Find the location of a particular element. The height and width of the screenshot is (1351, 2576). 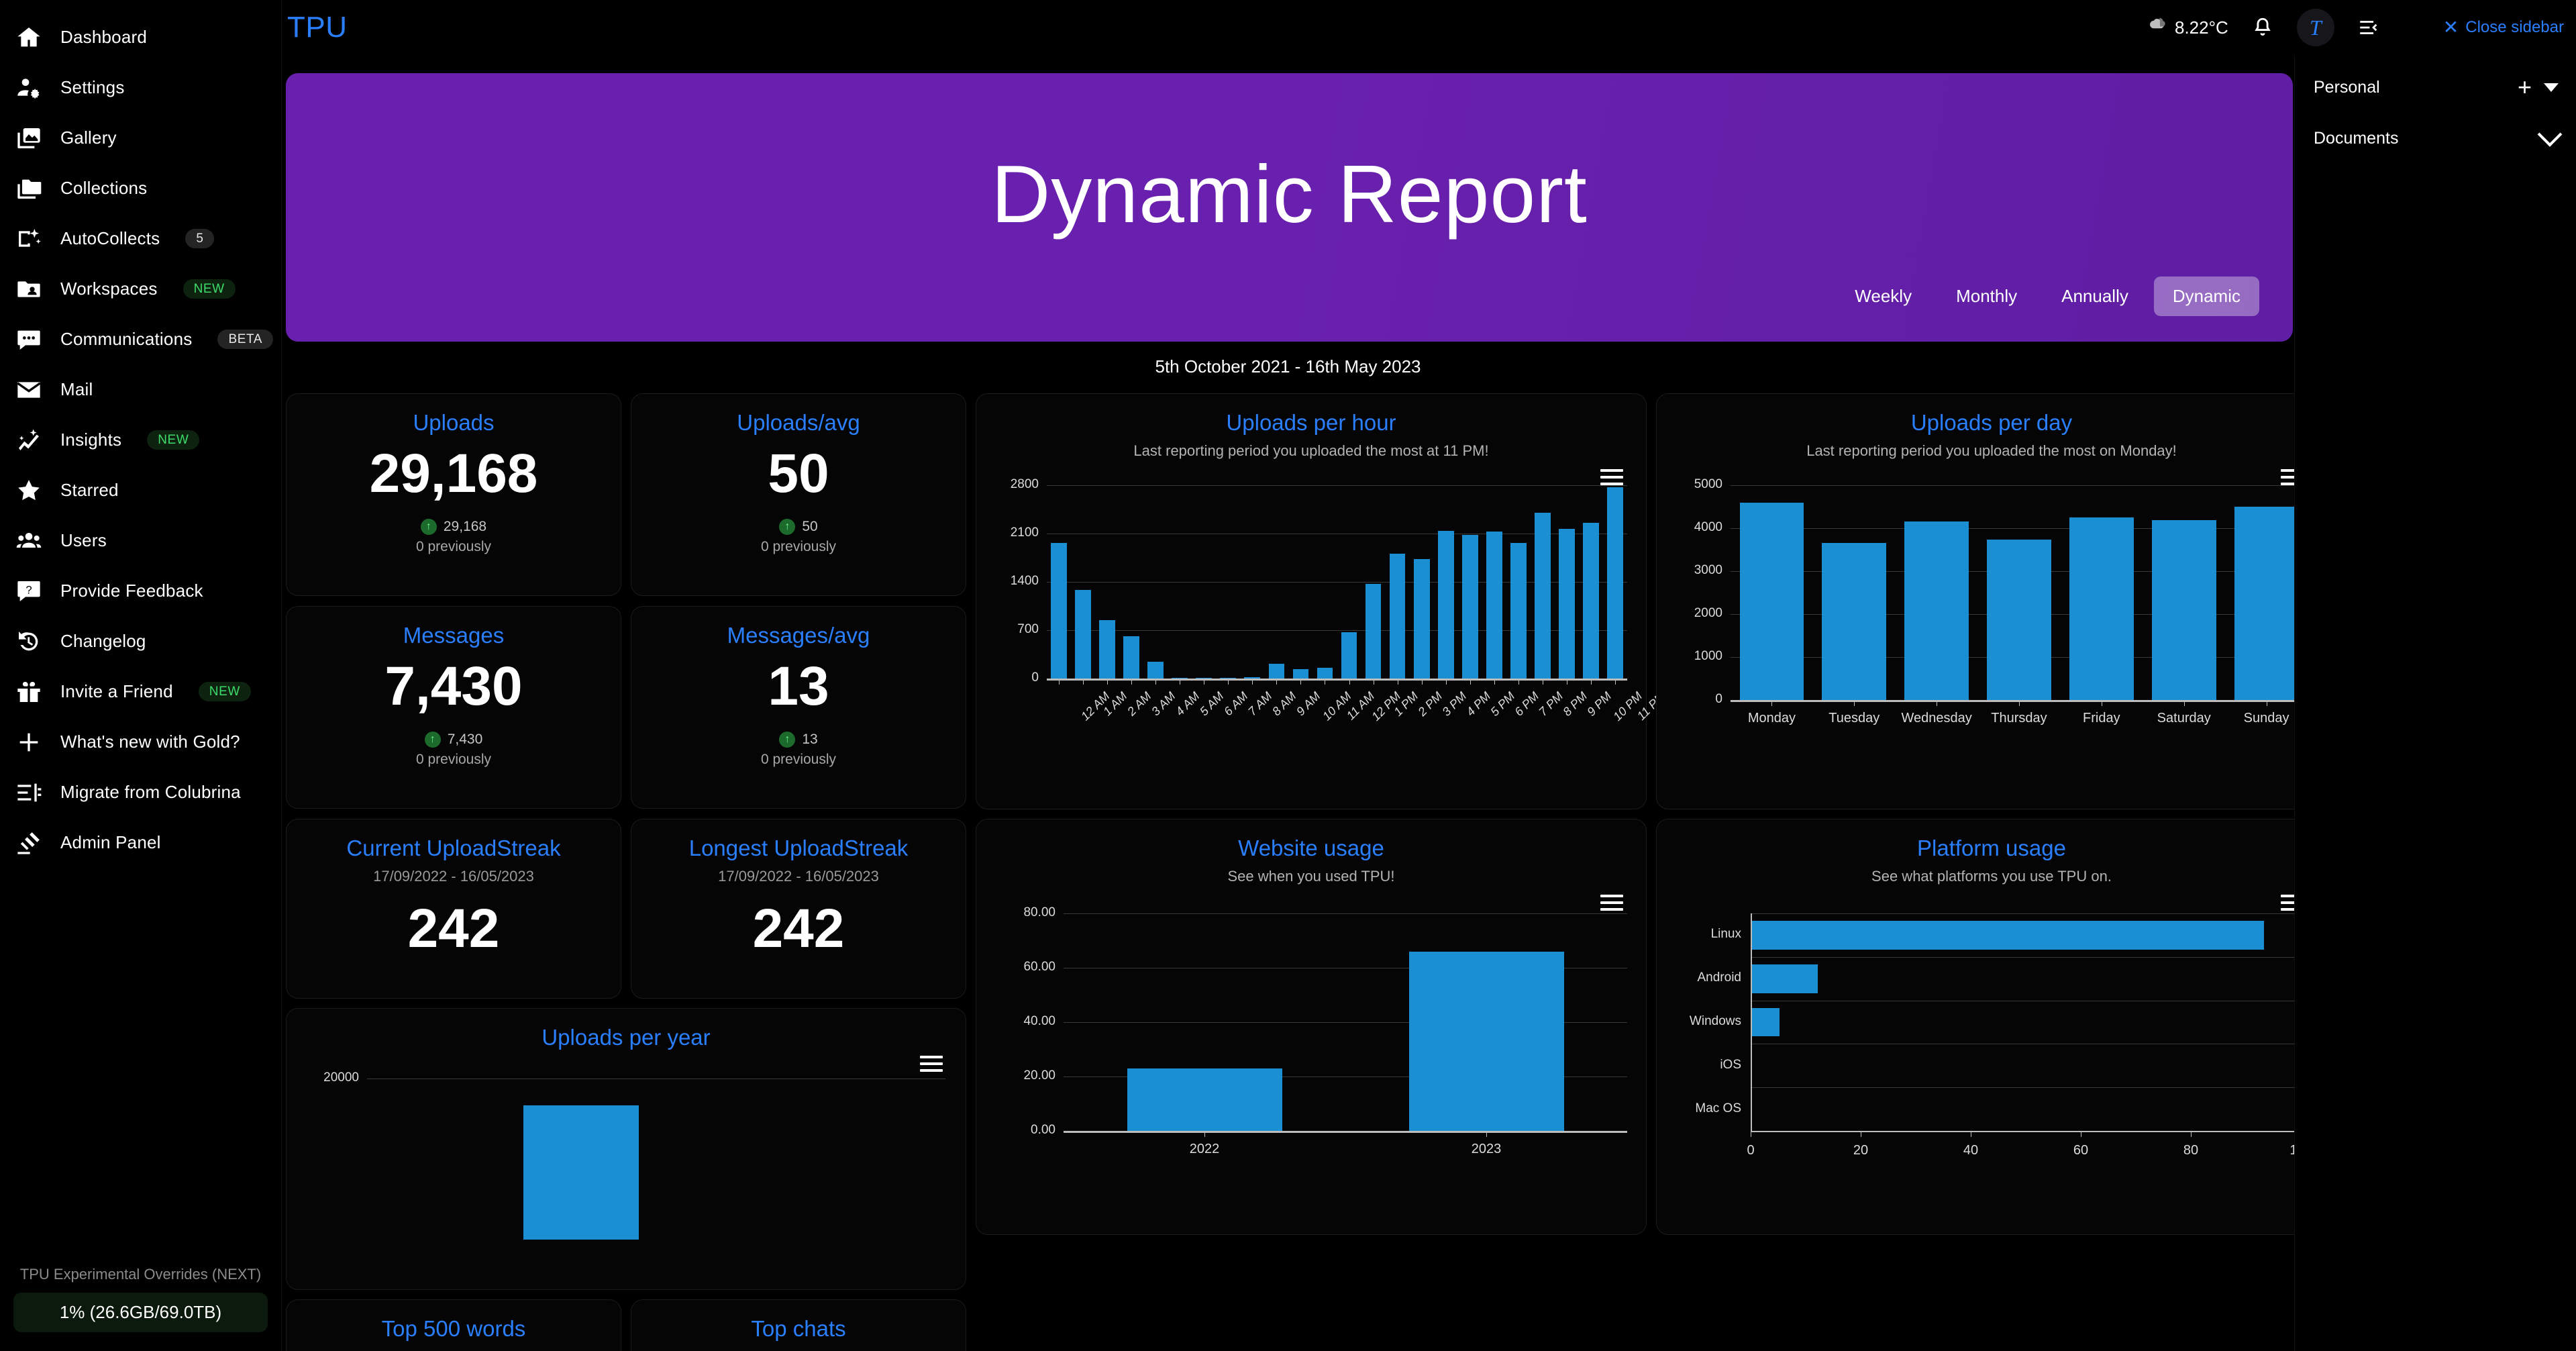

sidebar-item-what-s-new-with-gold: What's new with Gold? is located at coordinates (140, 742).